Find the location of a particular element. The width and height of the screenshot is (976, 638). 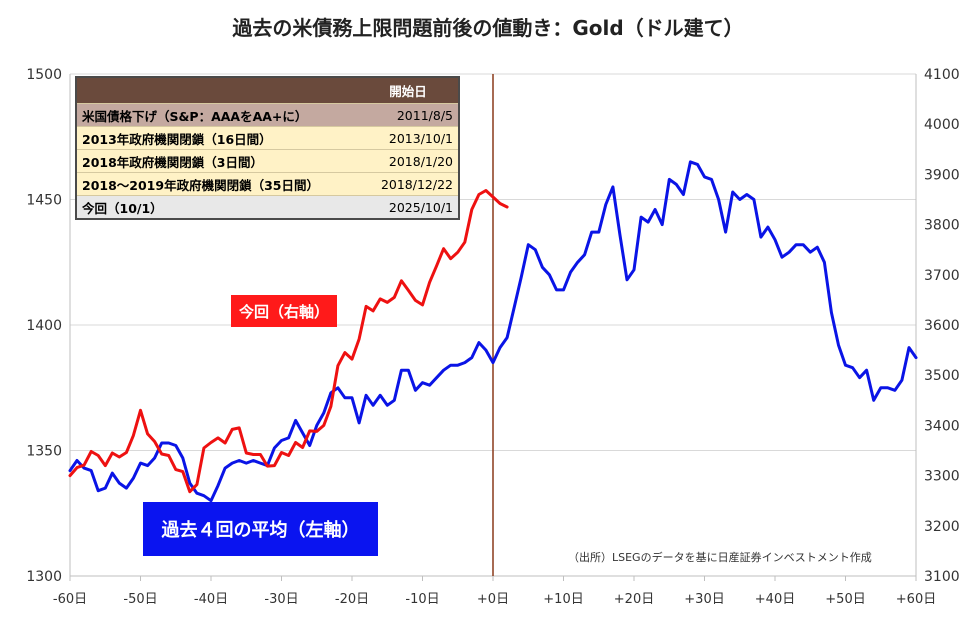

x-tick-label: +30日 is located at coordinates (704, 599).